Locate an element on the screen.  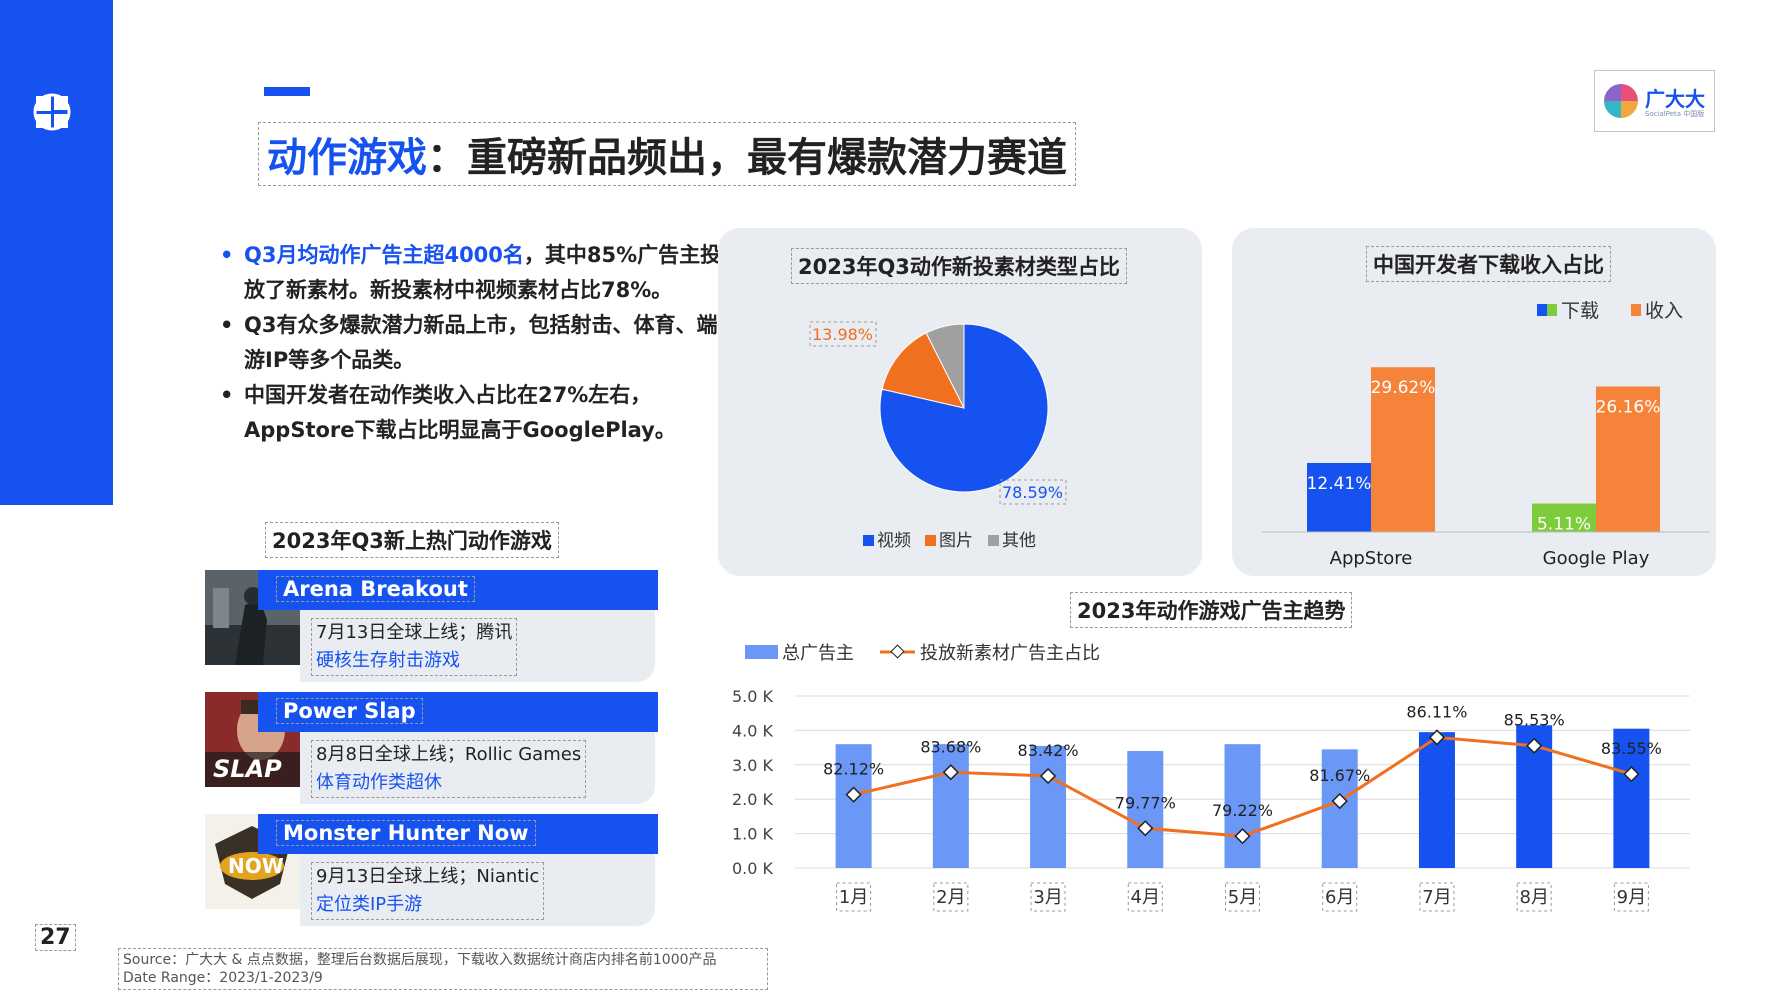
pie-panel: 2023年Q3动作新投素材类型占比 78.59% 13.98% 视频 图片 其他 is located at coordinates (960, 402).